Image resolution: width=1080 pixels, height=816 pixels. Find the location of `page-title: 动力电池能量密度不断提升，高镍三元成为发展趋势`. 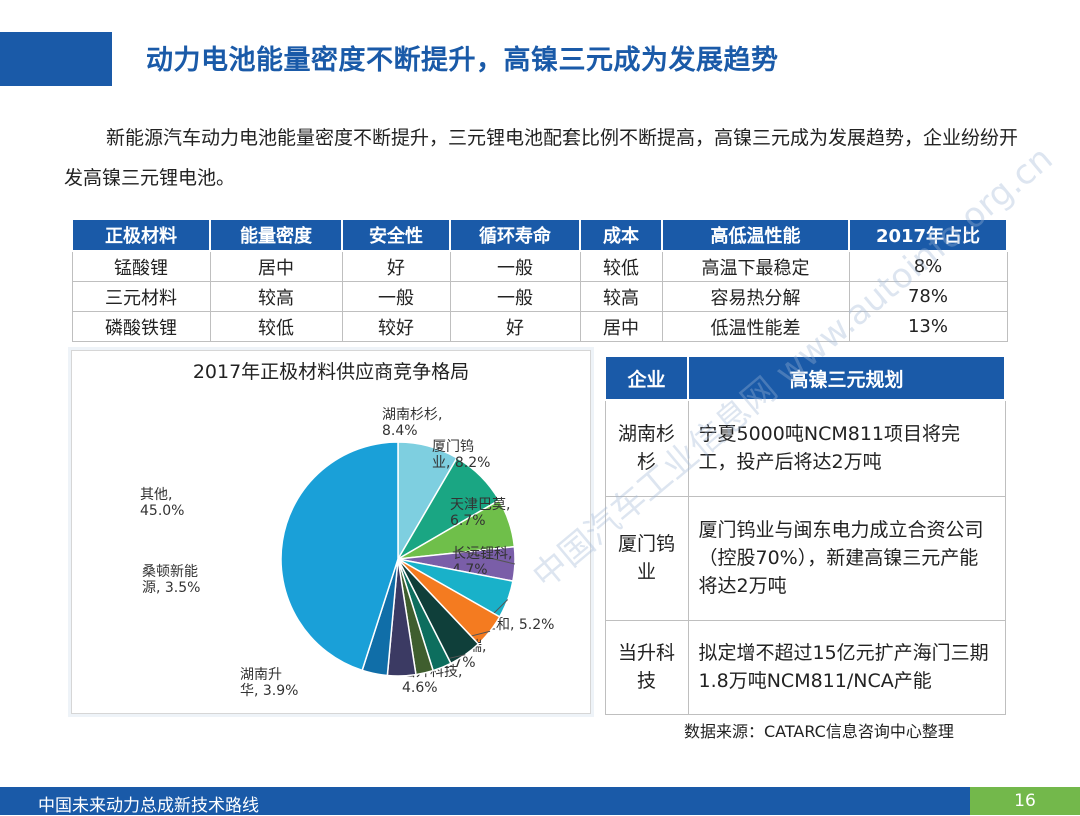

page-title: 动力电池能量密度不断提升，高镍三元成为发展趋势 is located at coordinates (462, 60).